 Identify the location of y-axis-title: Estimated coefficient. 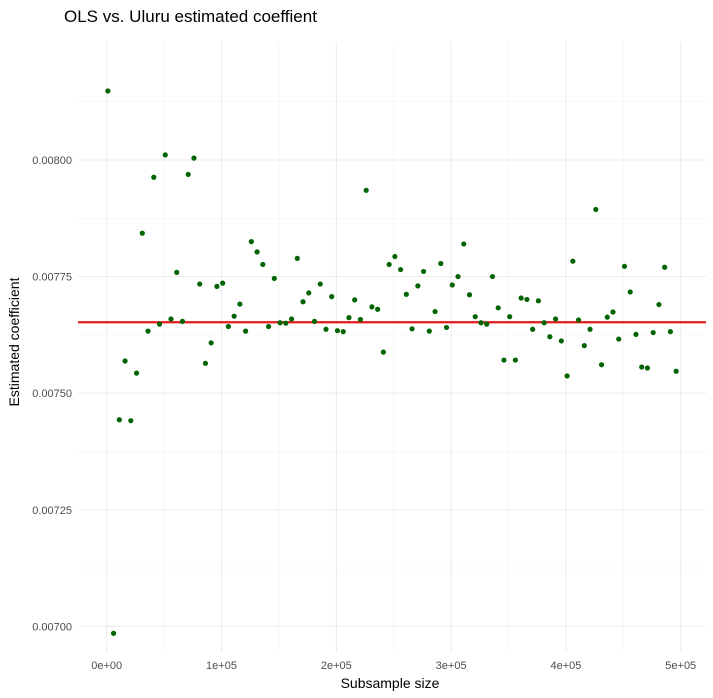
(14, 341).